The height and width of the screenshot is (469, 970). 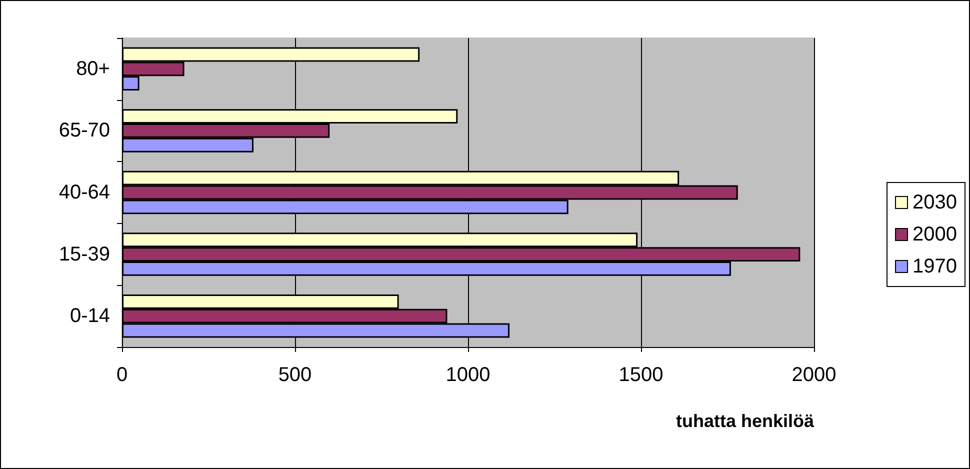 I want to click on legend-label: 2030, so click(x=935, y=203).